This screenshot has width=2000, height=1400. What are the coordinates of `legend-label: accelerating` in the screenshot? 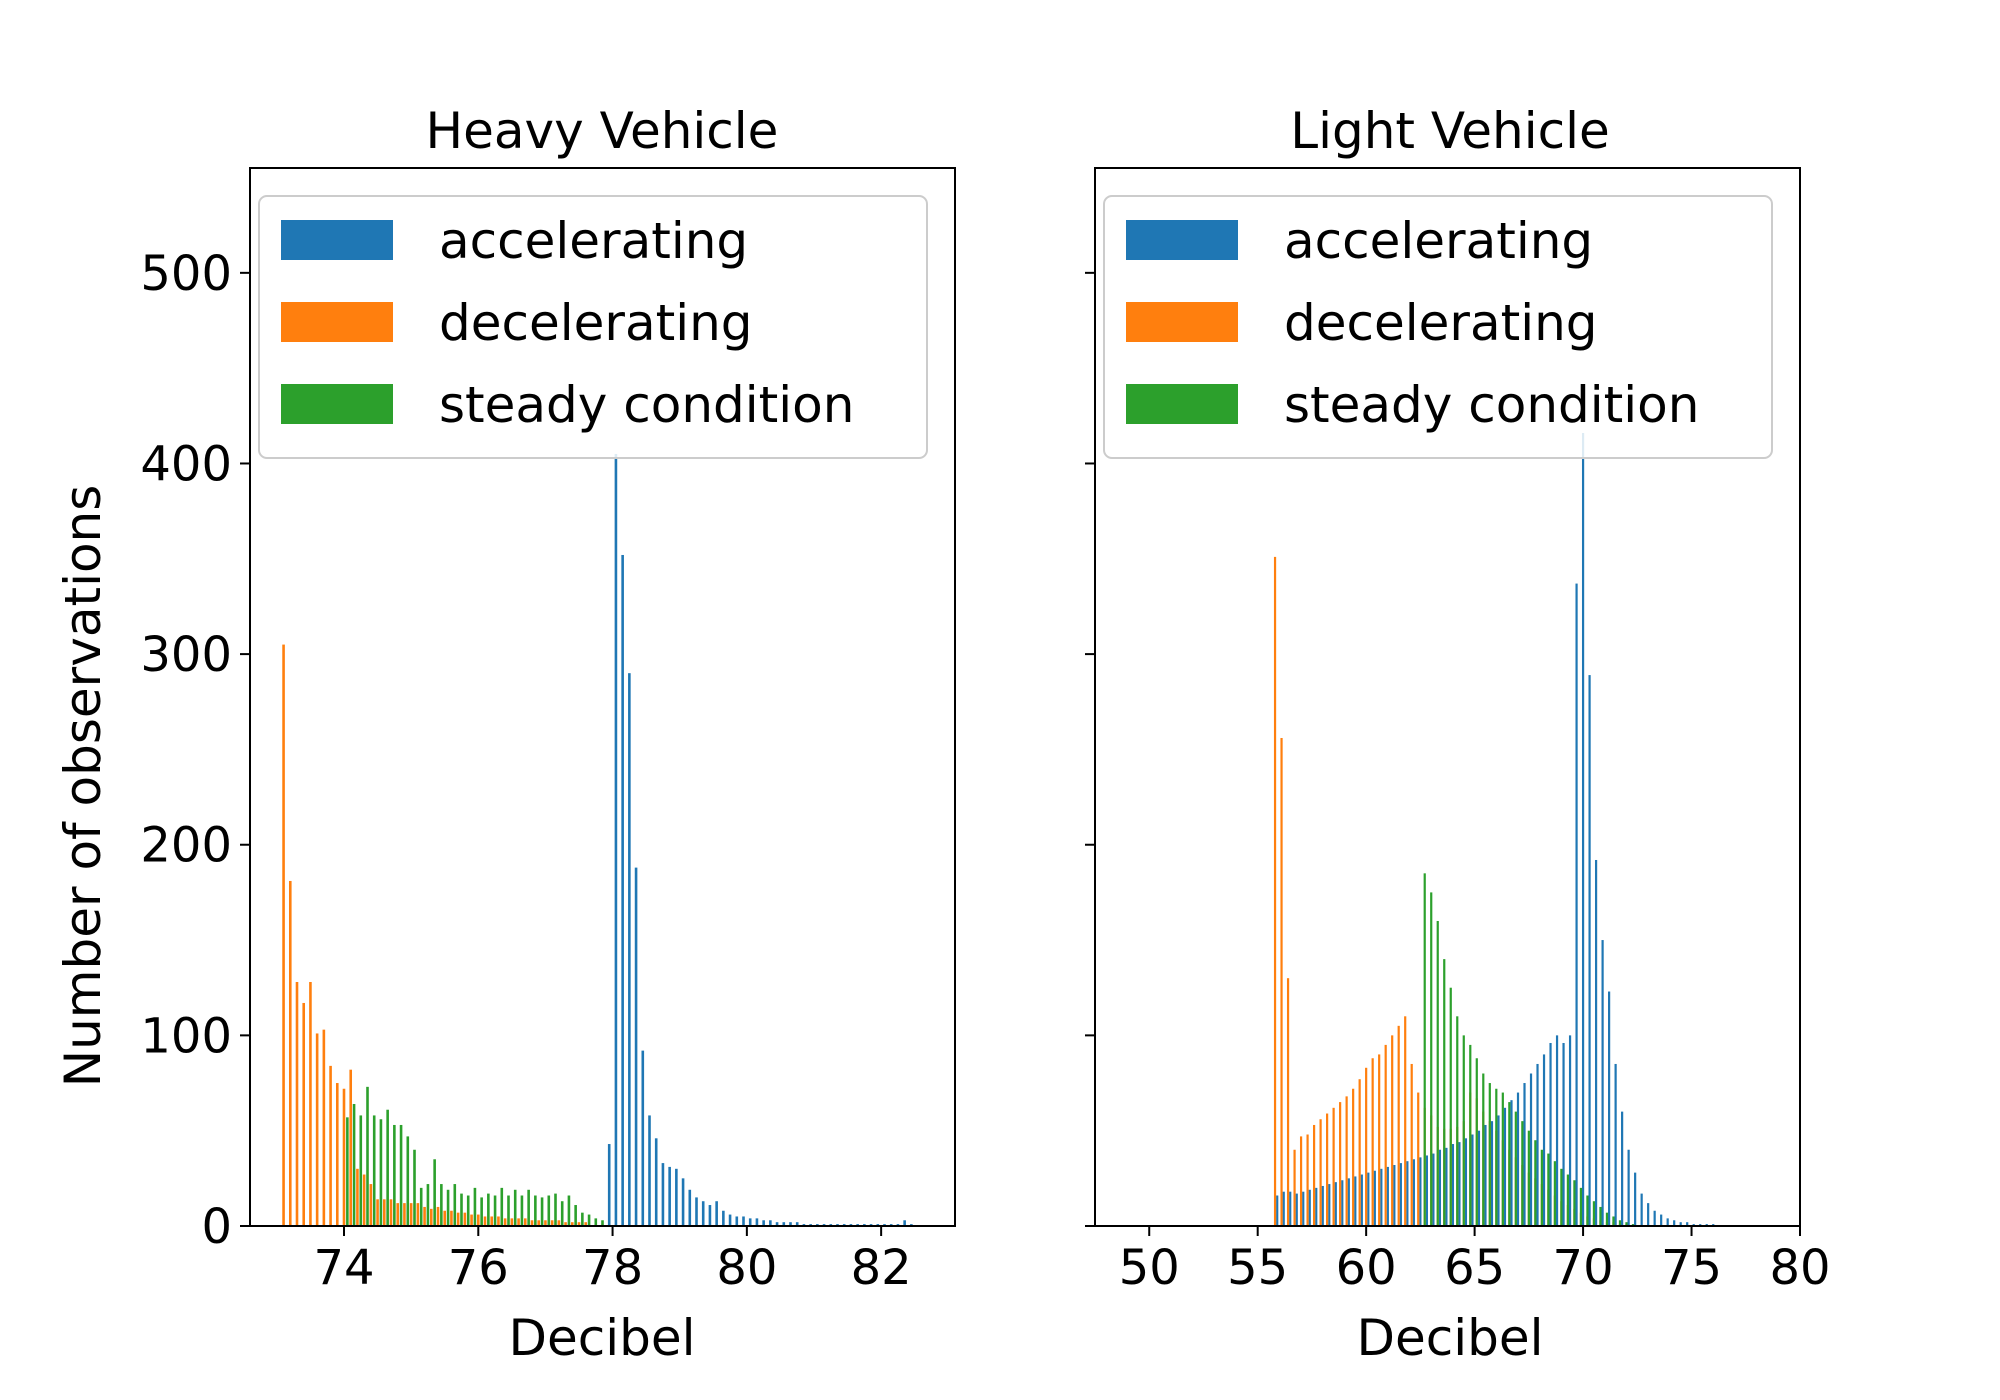 It's located at (593, 241).